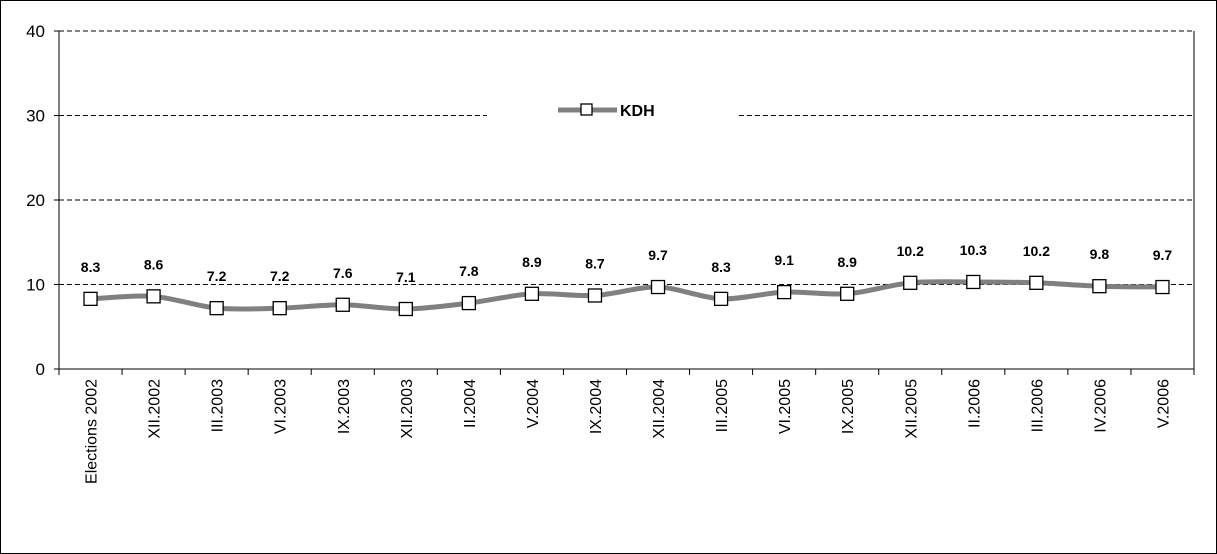 The image size is (1217, 554). What do you see at coordinates (281, 406) in the screenshot?
I see `x-tick-label: VI.2003` at bounding box center [281, 406].